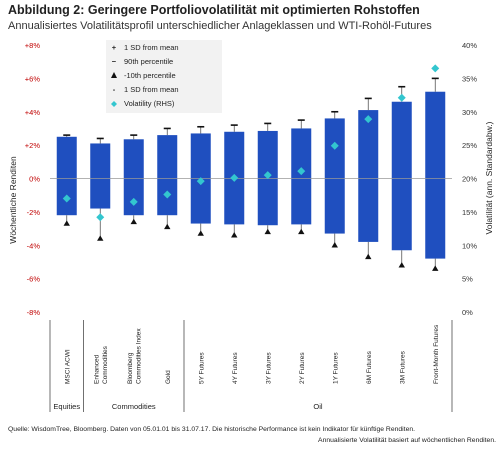  I want to click on category-label: 5Y Futures, so click(201, 368).